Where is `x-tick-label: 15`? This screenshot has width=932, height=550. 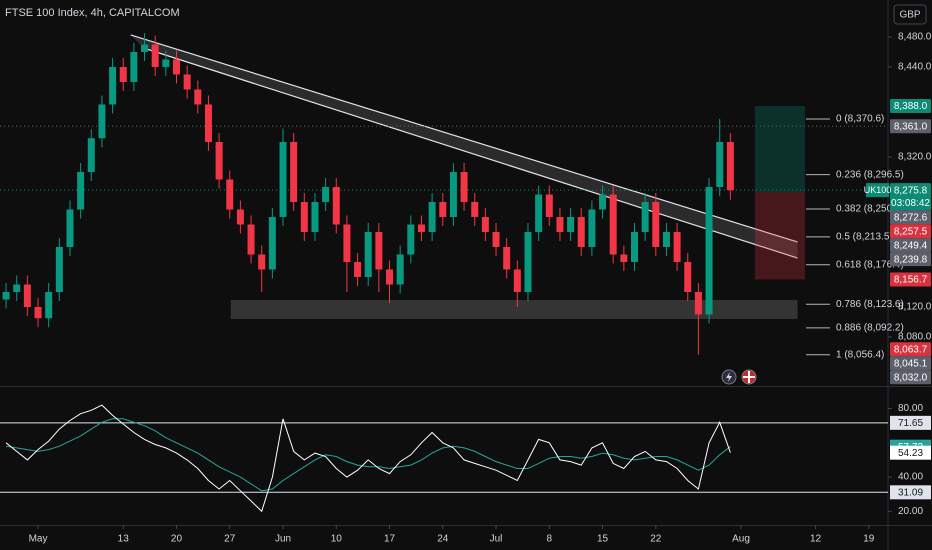
x-tick-label: 15 is located at coordinates (603, 539).